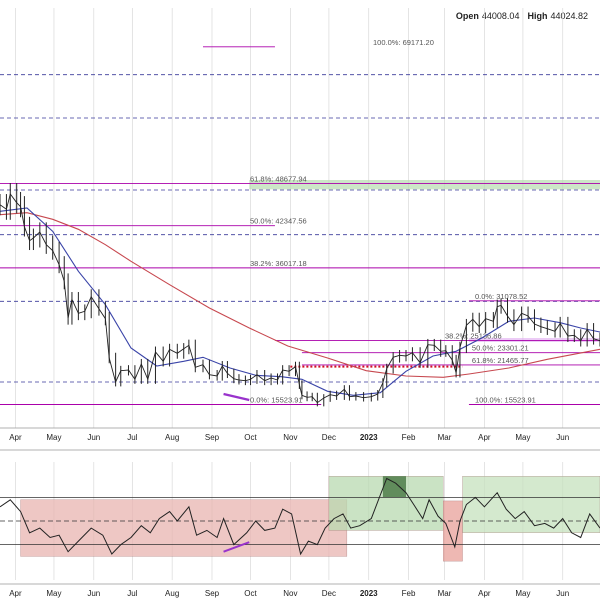  What do you see at coordinates (278, 263) in the screenshot?
I see `fib-label-3: 38.2%: 36017.18` at bounding box center [278, 263].